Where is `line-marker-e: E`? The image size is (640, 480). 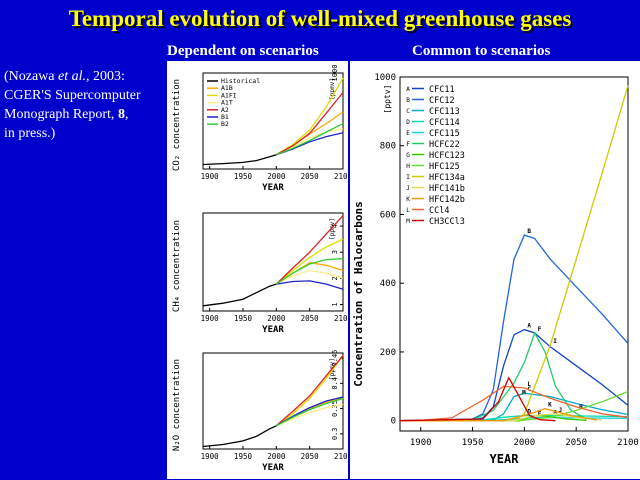 line-marker-e: E is located at coordinates (540, 414).